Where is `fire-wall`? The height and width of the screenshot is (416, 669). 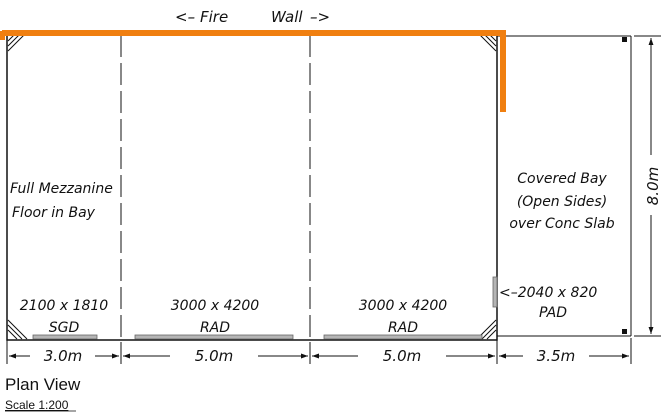
fire-wall is located at coordinates (253, 71).